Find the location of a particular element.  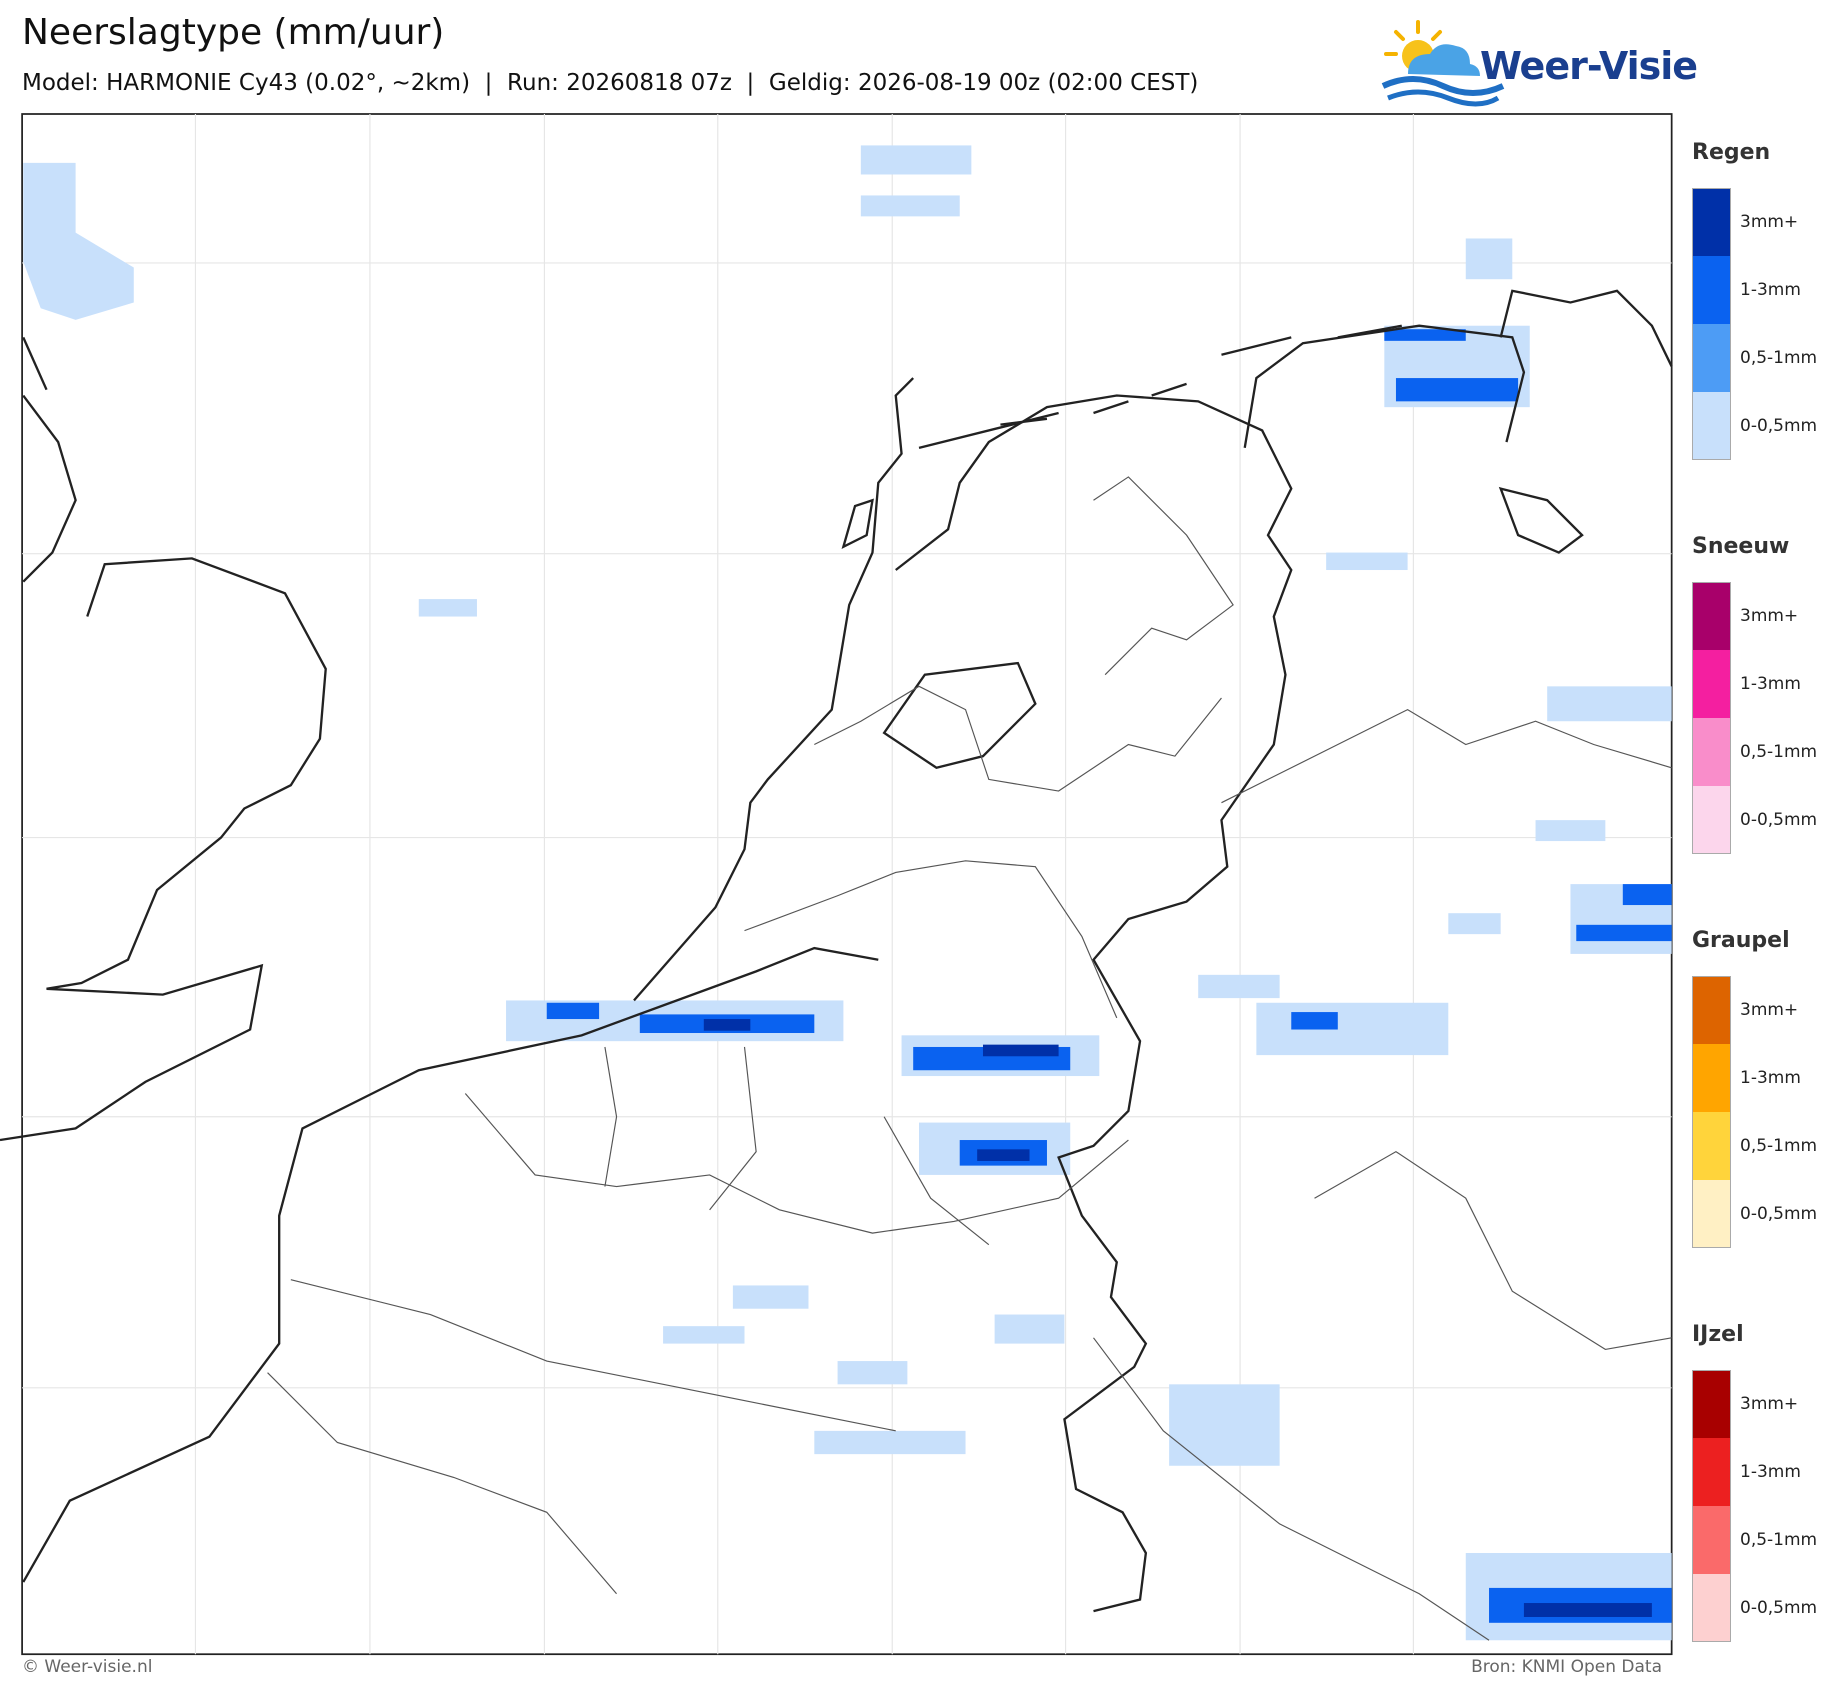

legend-group: Sneeuw 3mm+ 1-3mm 0,5-1mm 0-0,5mm is located at coordinates (1758, 694).